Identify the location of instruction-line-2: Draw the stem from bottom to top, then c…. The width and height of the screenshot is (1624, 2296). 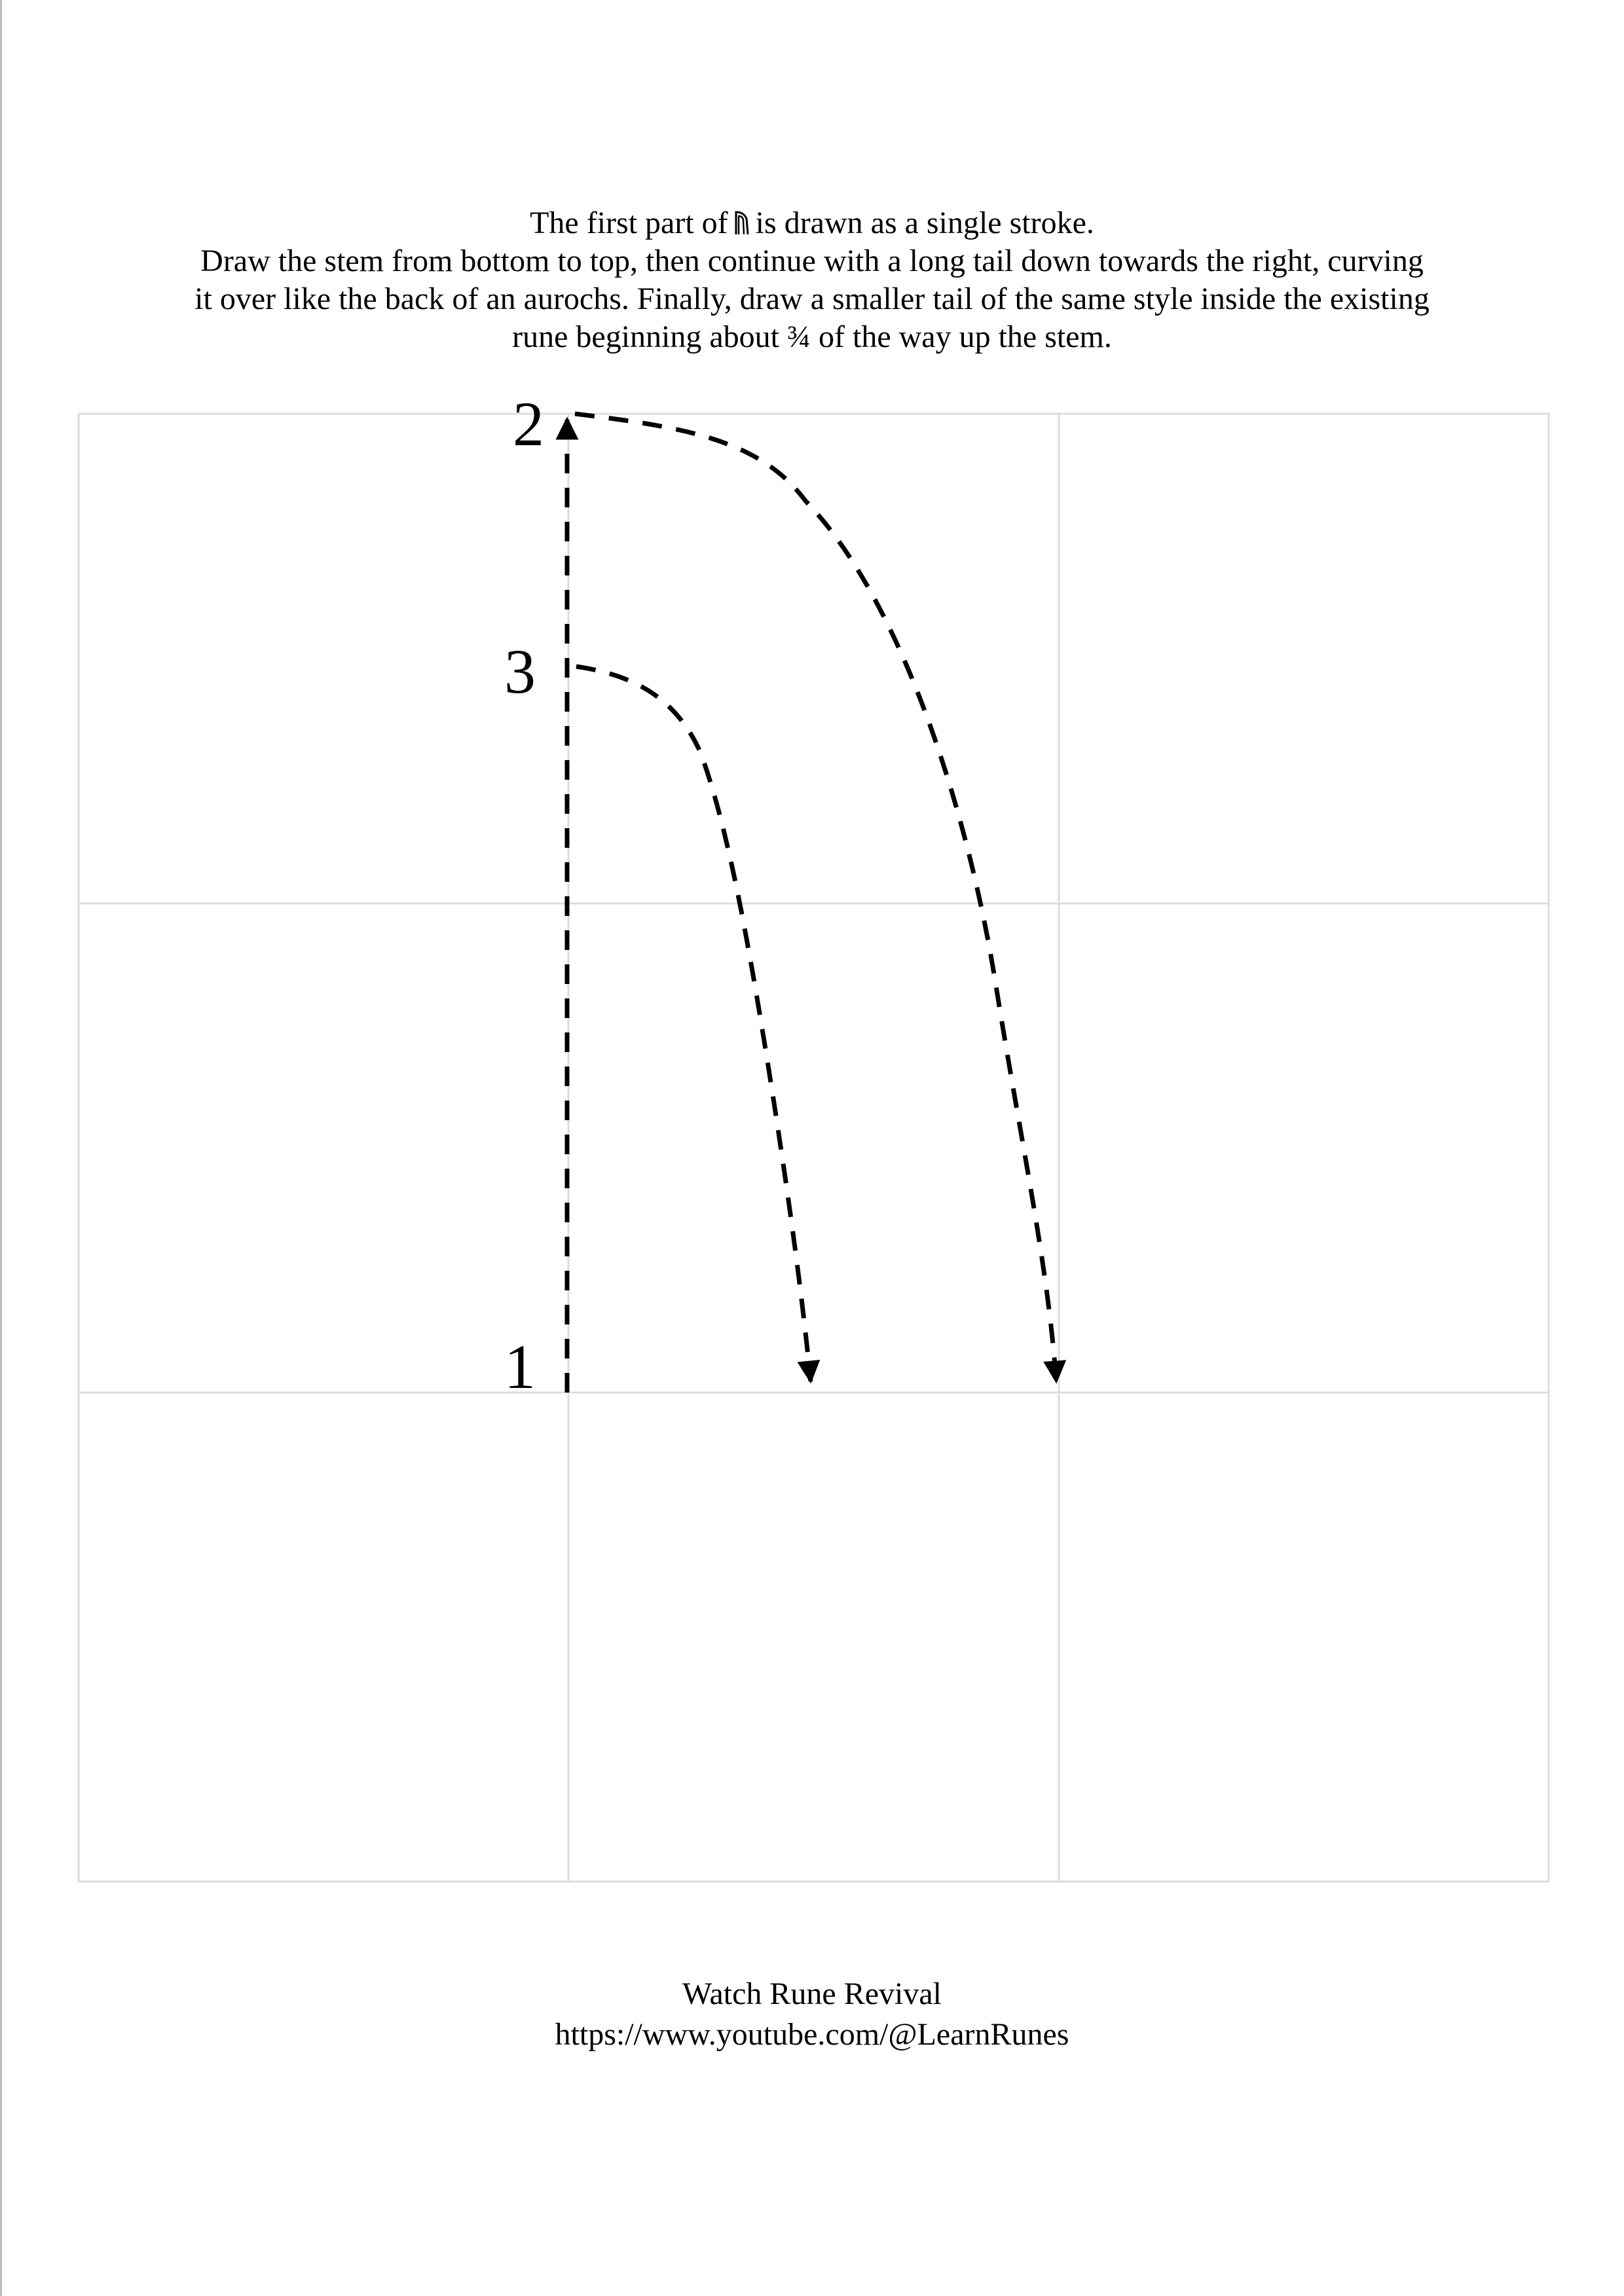
(812, 261).